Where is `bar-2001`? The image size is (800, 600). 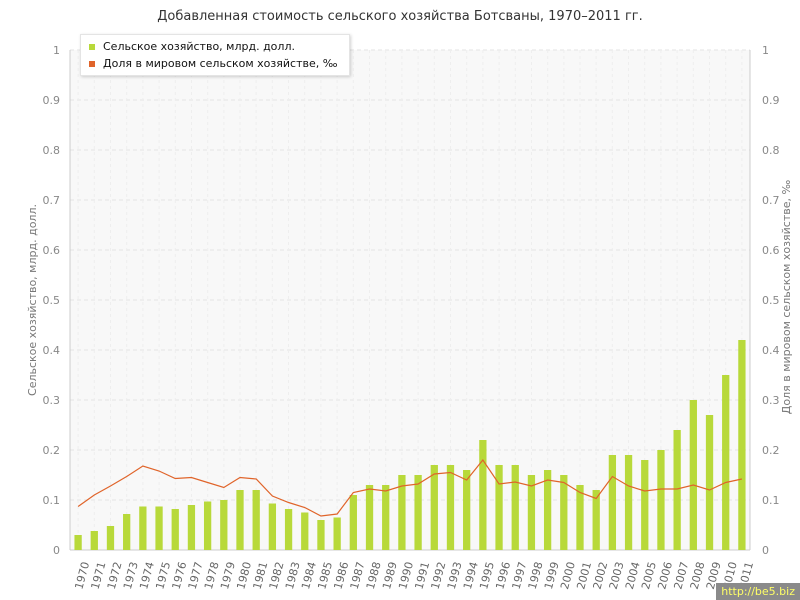 bar-2001 is located at coordinates (580, 517).